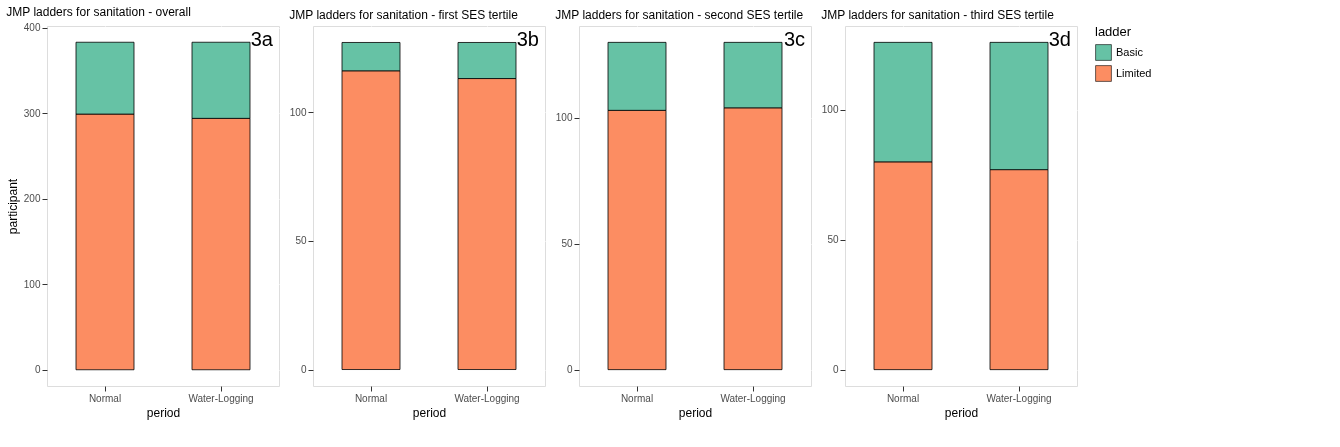  I want to click on annotation: 3d, so click(1059, 39).